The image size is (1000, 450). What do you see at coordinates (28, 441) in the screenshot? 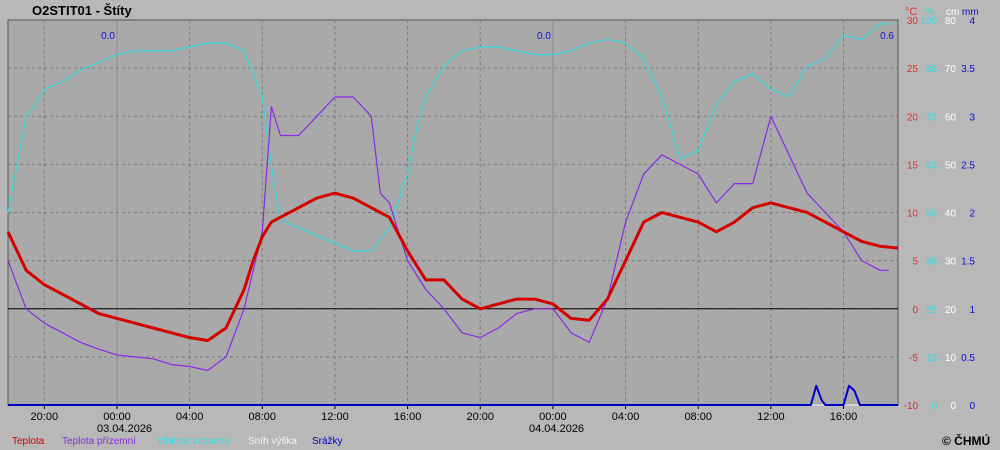
I see `legend-item: Teplota` at bounding box center [28, 441].